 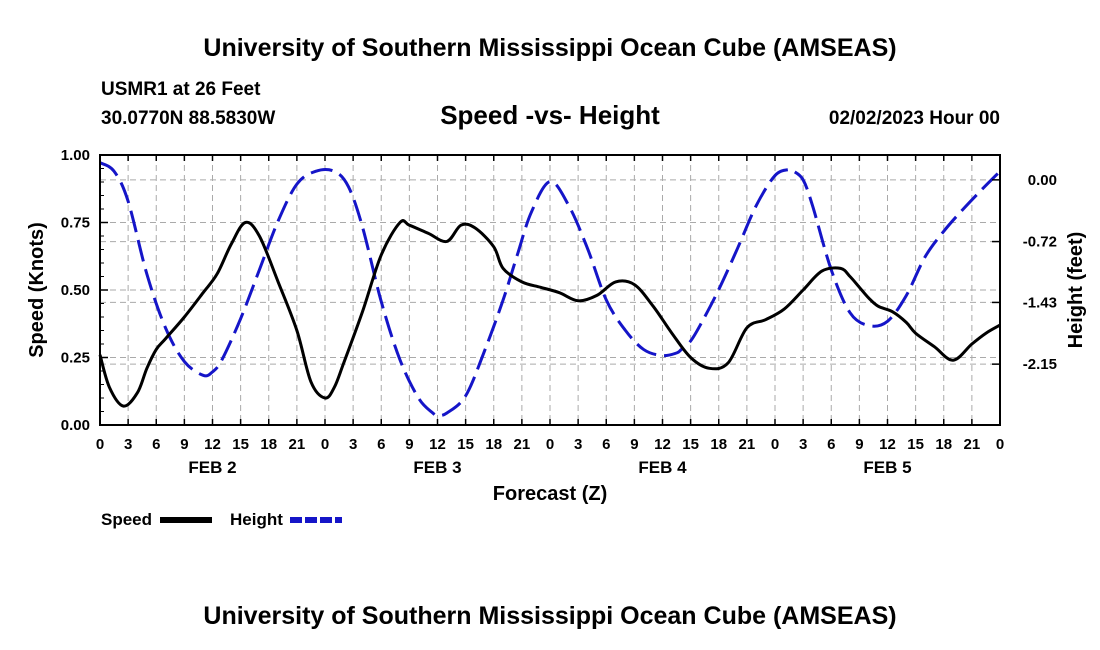 I want to click on y-tick-label: 0.50, so click(x=75, y=290).